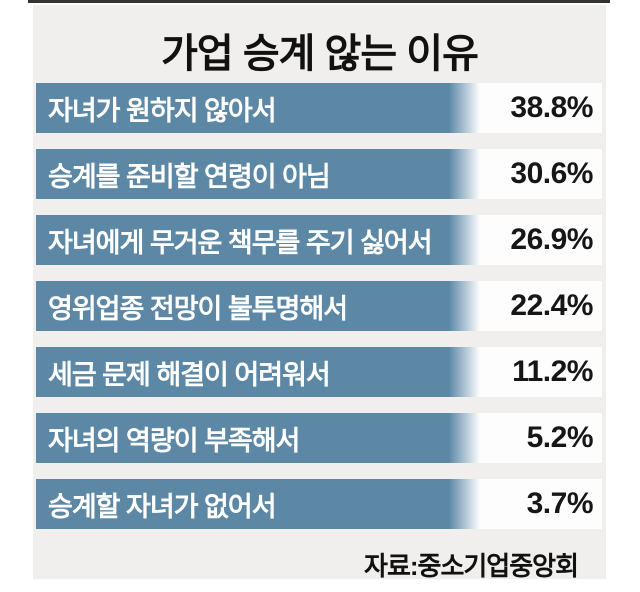 The image size is (640, 592). What do you see at coordinates (551, 239) in the screenshot?
I see `bar-value: 26.9%` at bounding box center [551, 239].